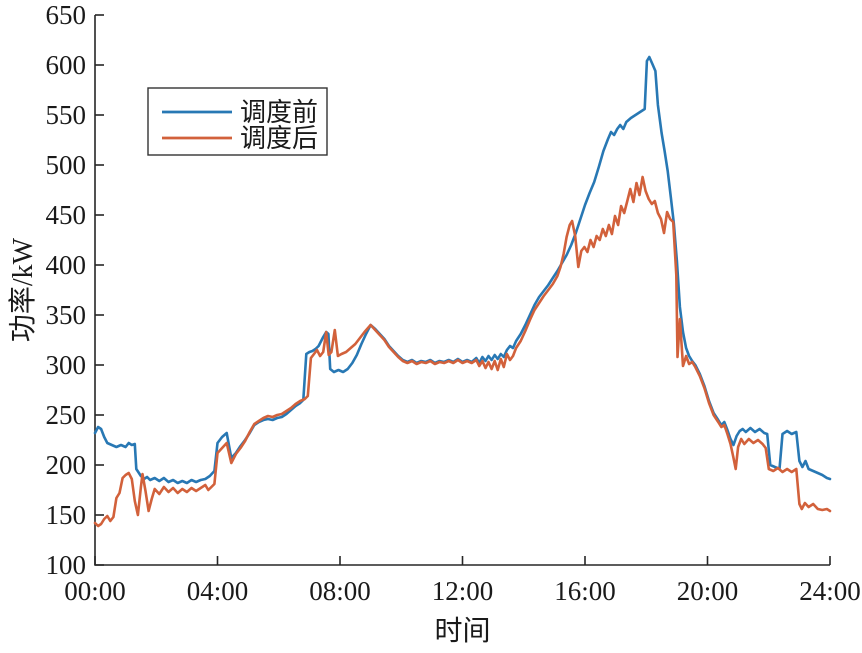 The height and width of the screenshot is (653, 862). What do you see at coordinates (66, 565) in the screenshot?
I see `y-tick-label: 100` at bounding box center [66, 565].